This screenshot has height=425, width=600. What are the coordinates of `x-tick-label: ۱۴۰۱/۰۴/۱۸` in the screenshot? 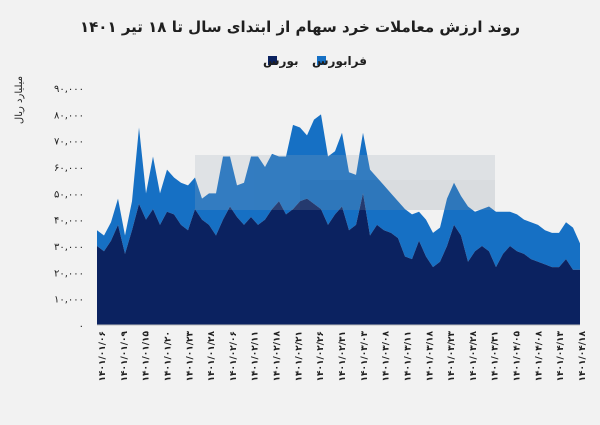 It's located at (583, 356).